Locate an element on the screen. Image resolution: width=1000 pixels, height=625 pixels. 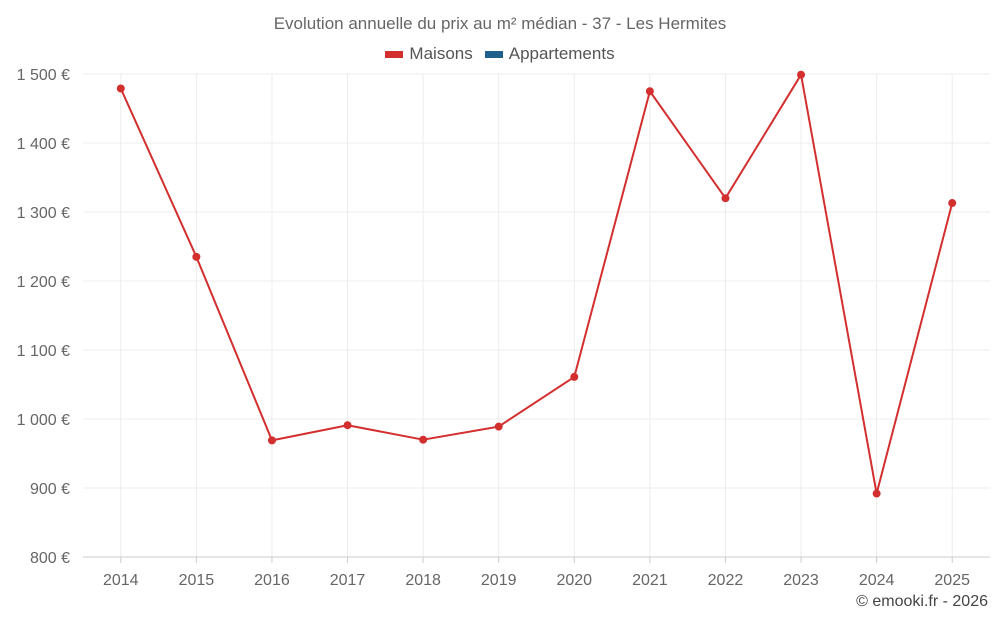
y-tick-label: 1 400 € is located at coordinates (43, 144).